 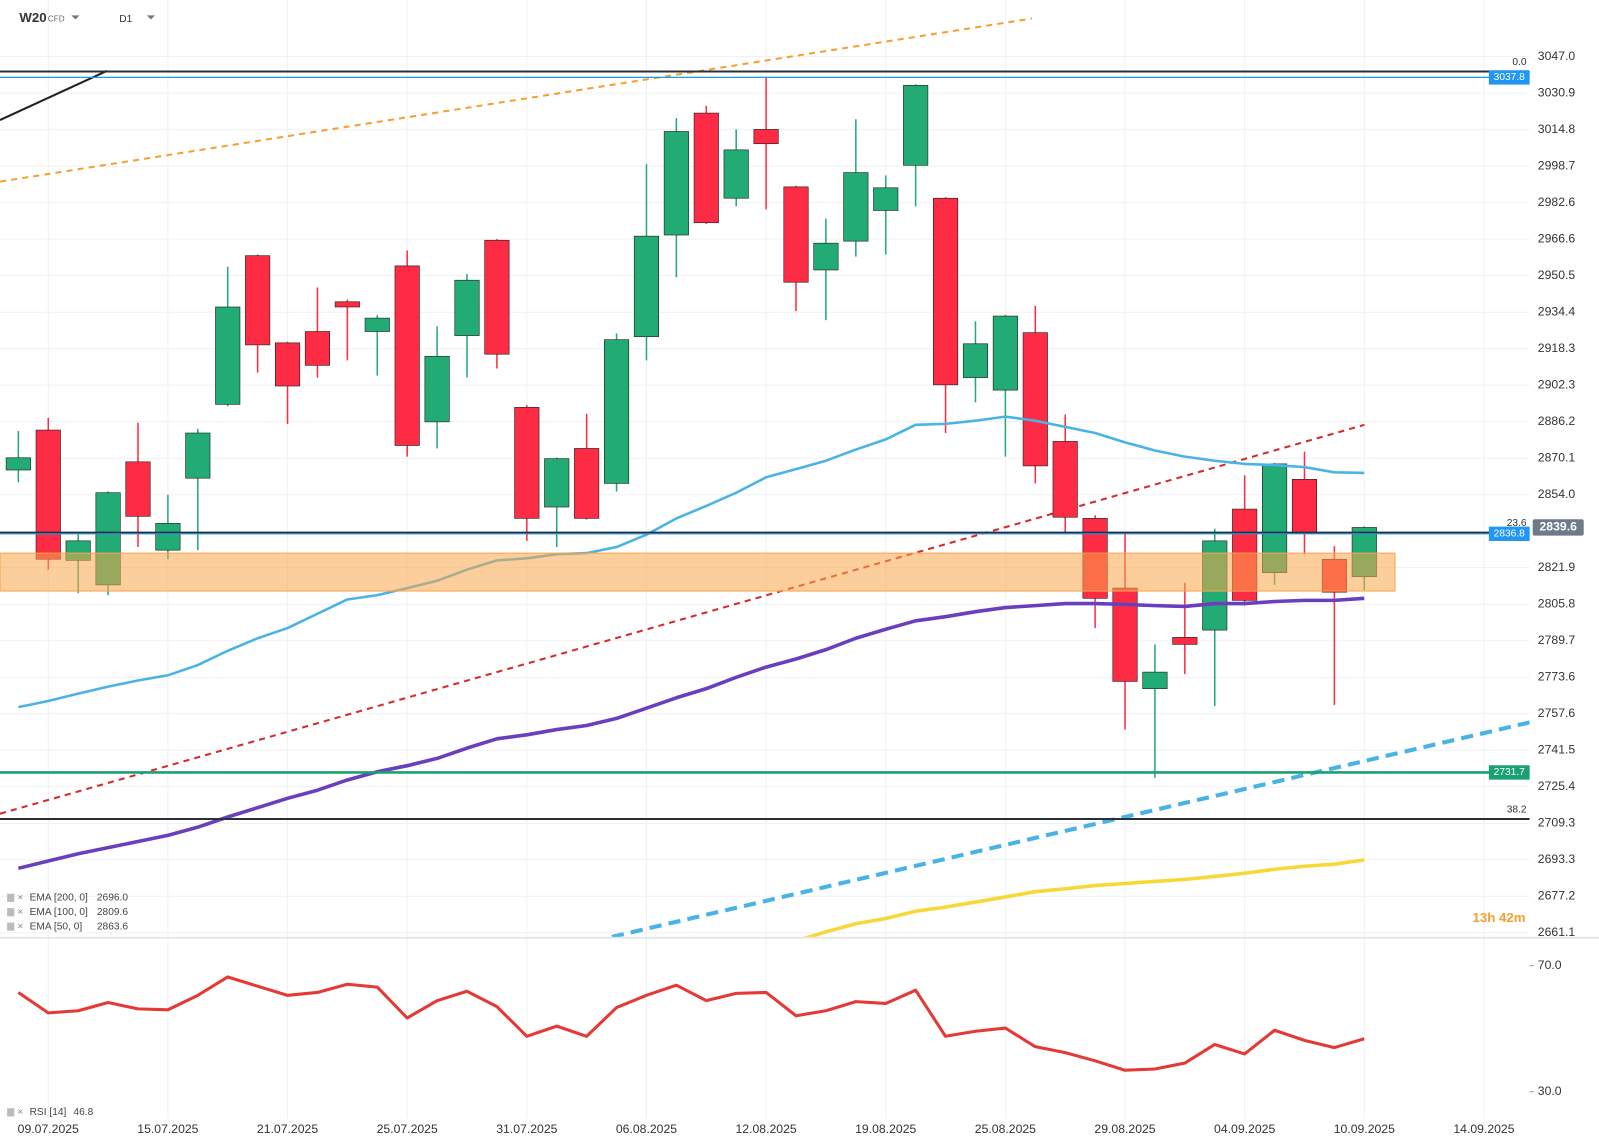 I want to click on x-tick-label: 29.08.2025, so click(x=1124, y=1129).